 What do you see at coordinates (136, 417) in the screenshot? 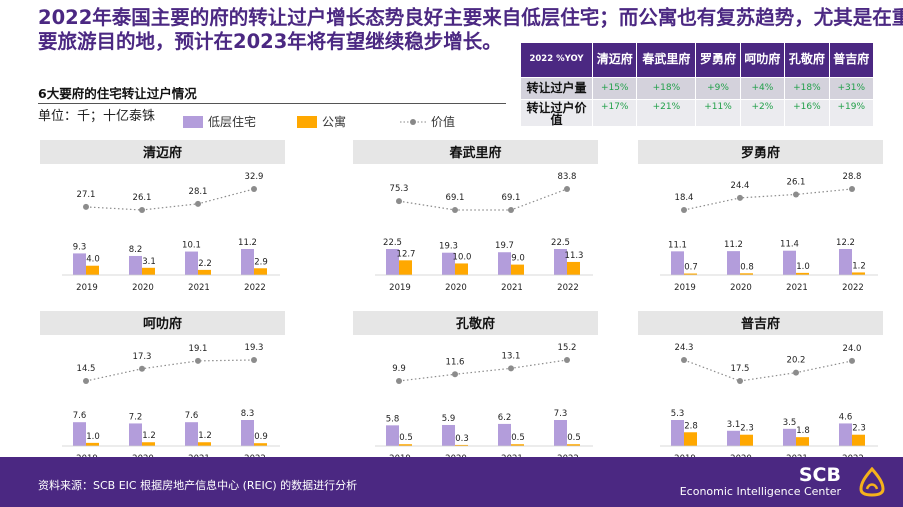
I see `lowrise-label: 7.2` at bounding box center [136, 417].